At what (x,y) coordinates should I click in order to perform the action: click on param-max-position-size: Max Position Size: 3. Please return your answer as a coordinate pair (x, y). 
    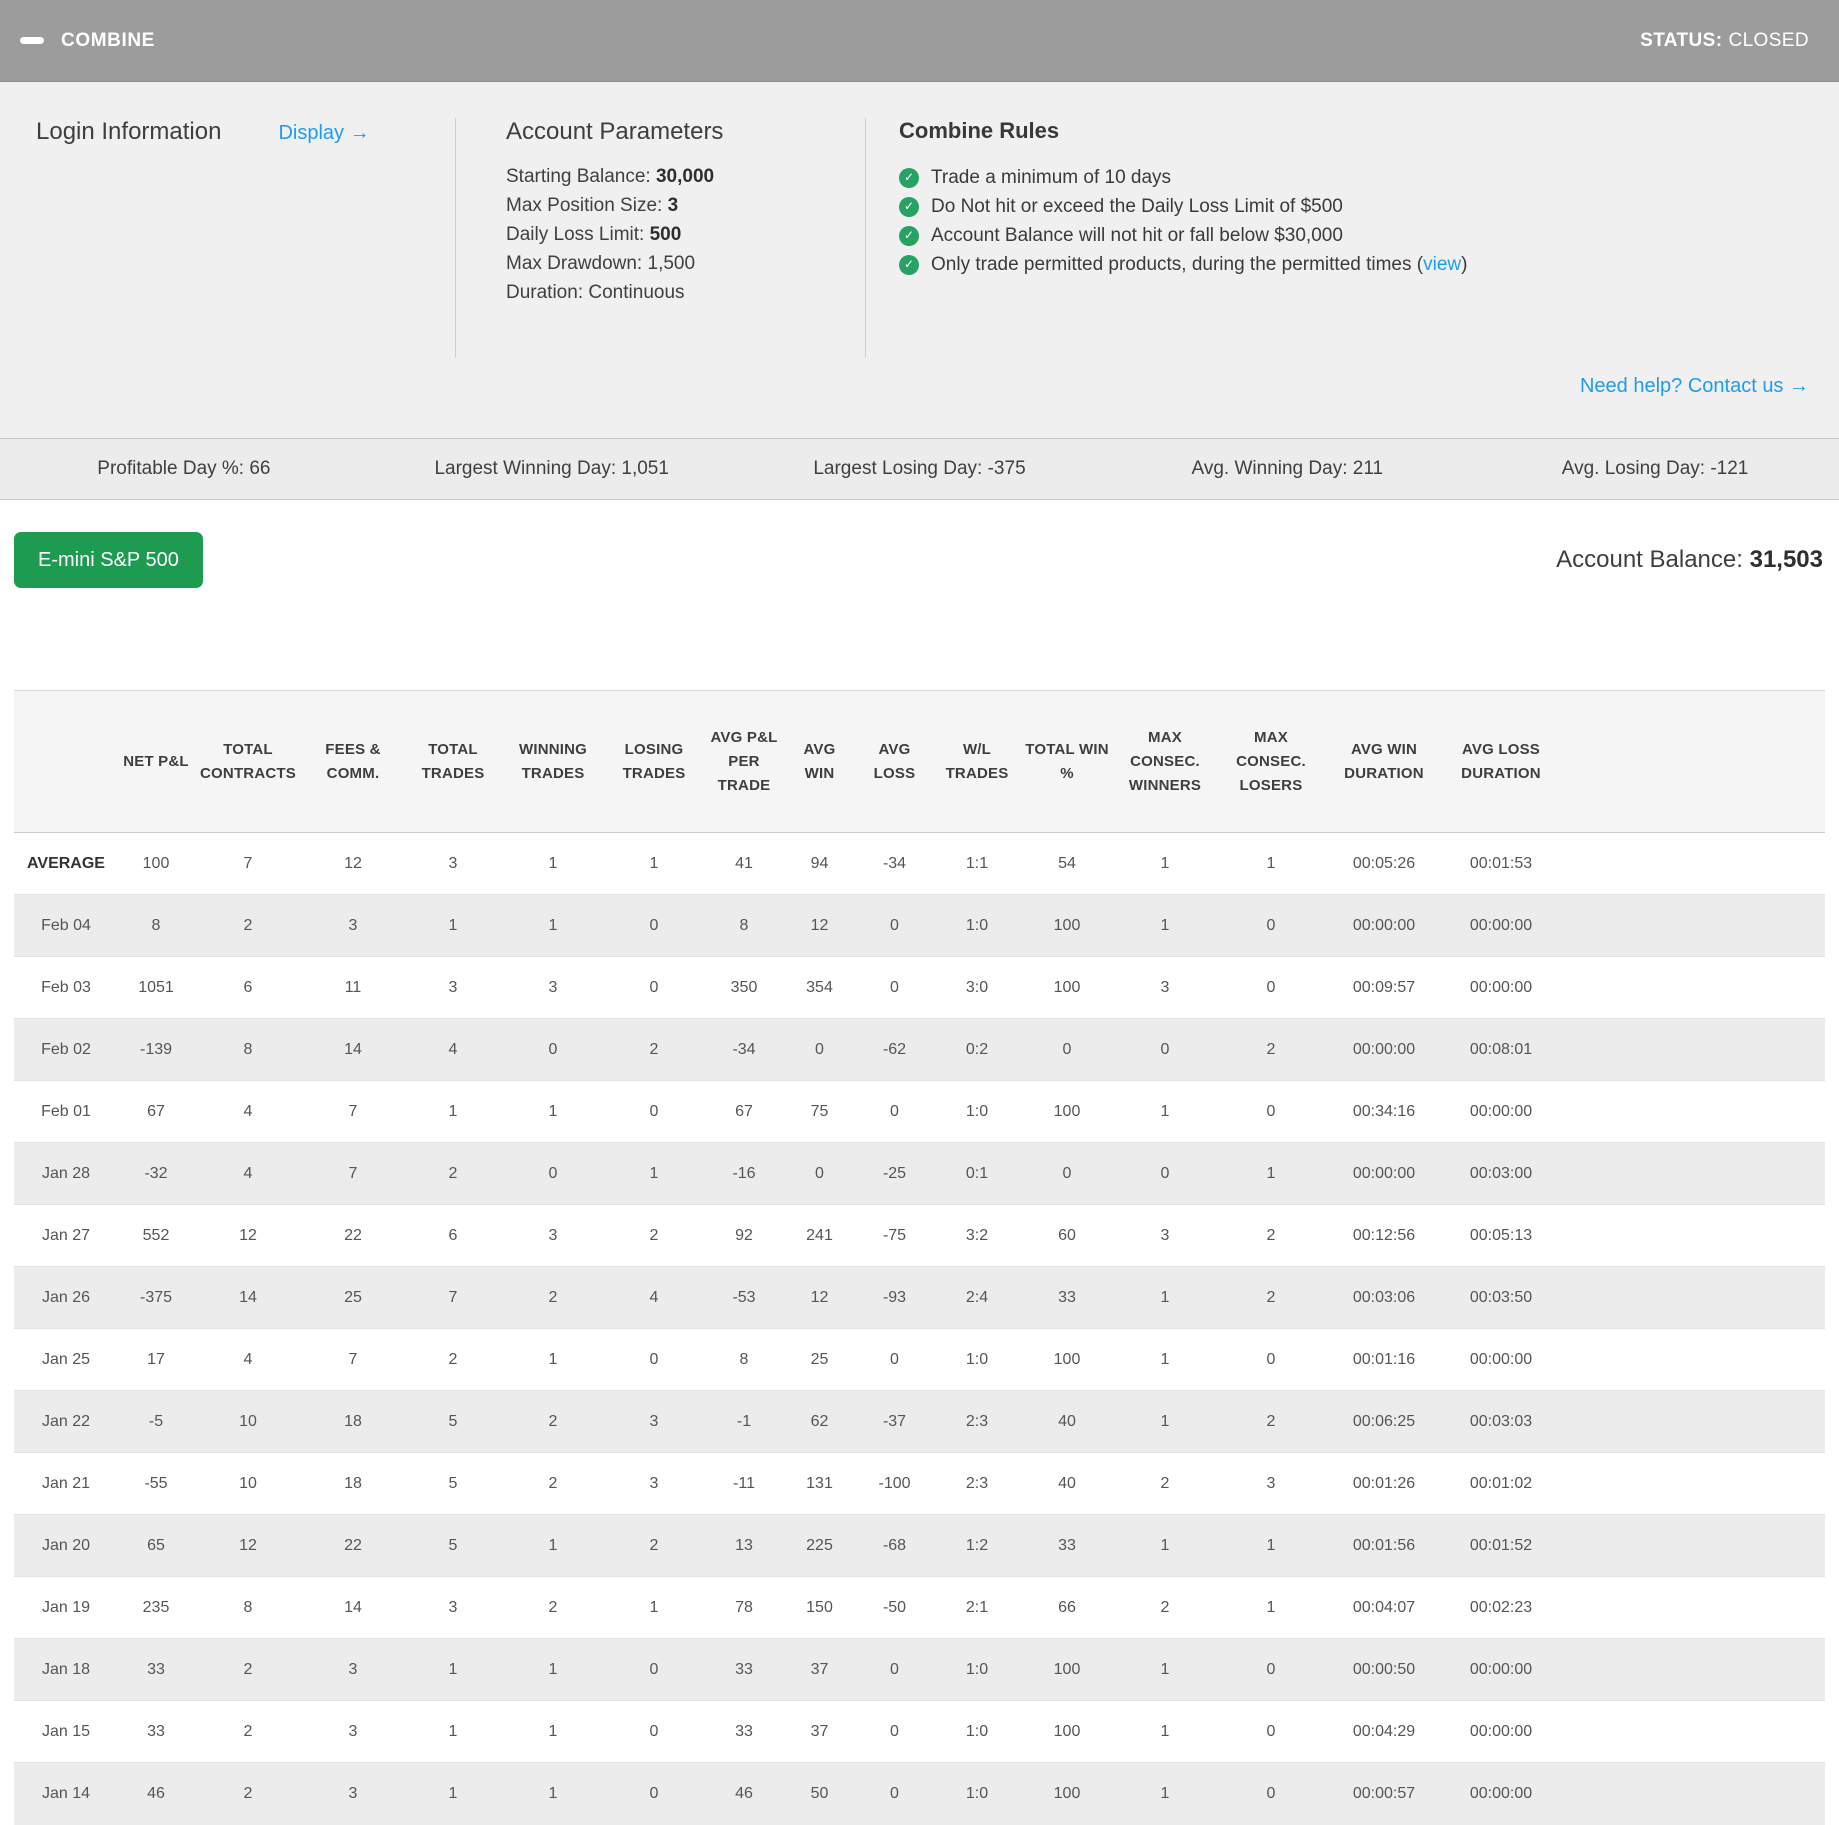
    Looking at the image, I should click on (592, 205).